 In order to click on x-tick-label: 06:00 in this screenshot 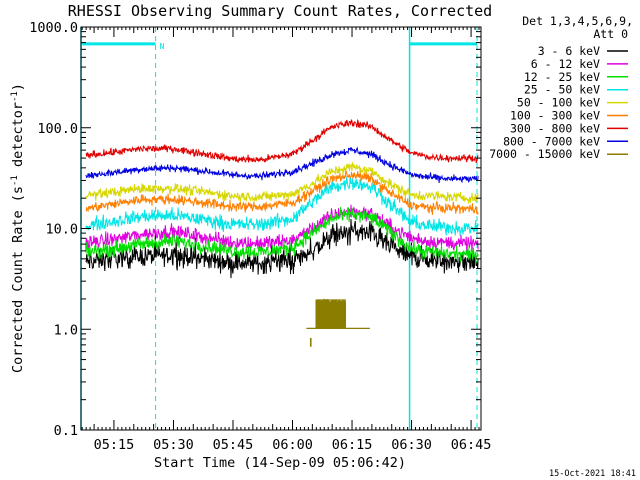, I will do `click(292, 445)`.